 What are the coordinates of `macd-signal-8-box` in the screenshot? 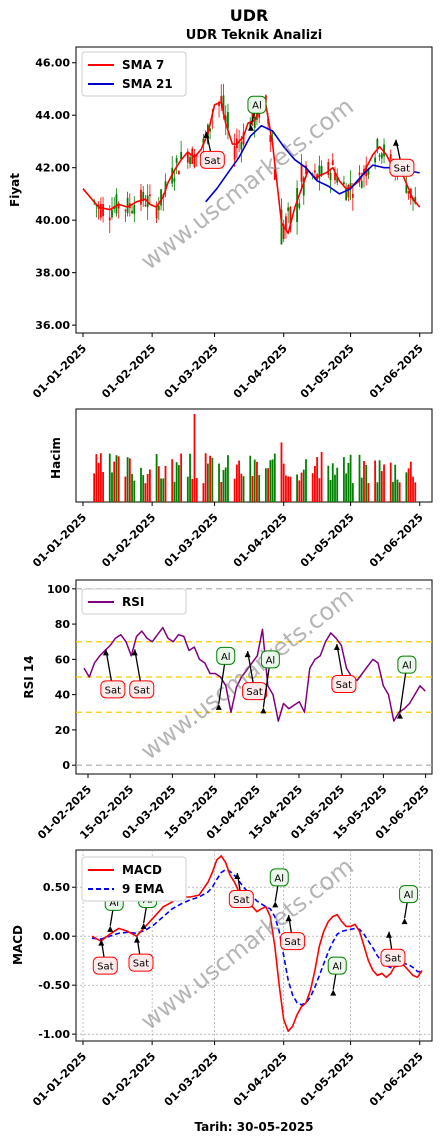 It's located at (393, 957).